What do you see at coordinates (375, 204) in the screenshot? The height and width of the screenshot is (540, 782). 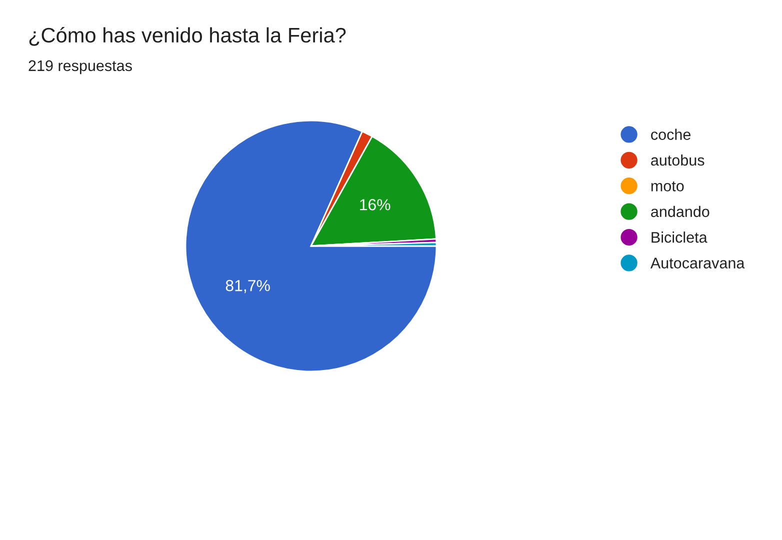 I see `data-label: 16%` at bounding box center [375, 204].